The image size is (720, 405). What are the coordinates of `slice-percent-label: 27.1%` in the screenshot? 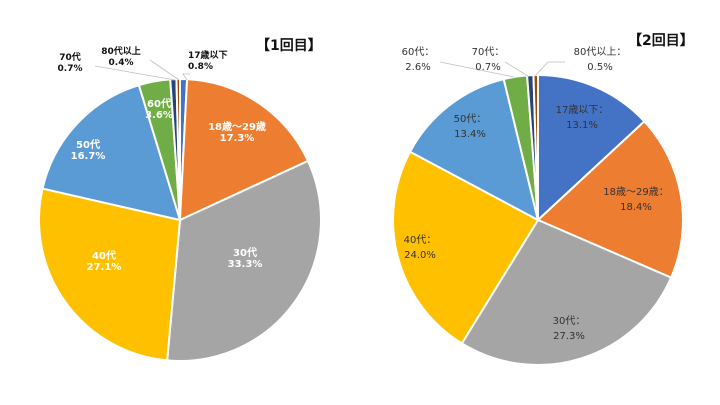 It's located at (104, 267).